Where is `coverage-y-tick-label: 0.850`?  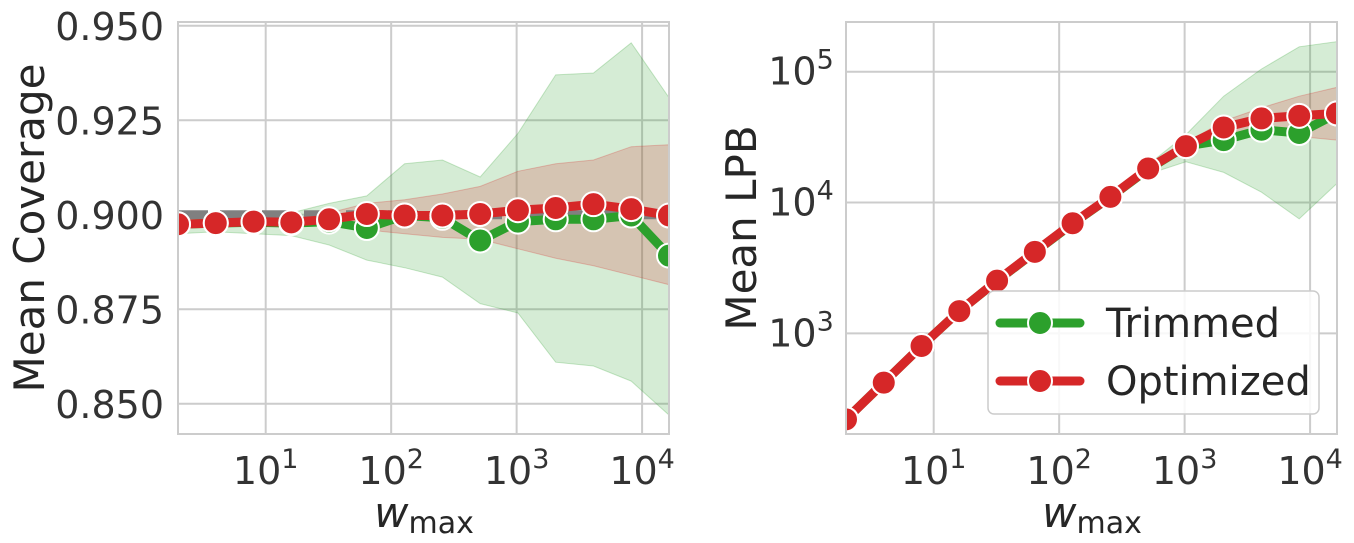
coverage-y-tick-label: 0.850 is located at coordinates (109, 405).